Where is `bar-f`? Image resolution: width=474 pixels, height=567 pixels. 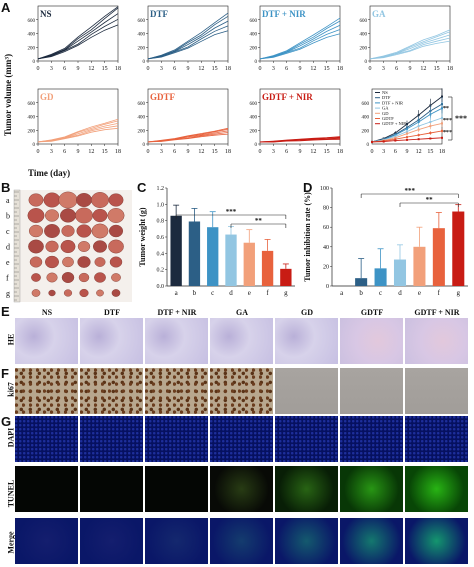 bar-f is located at coordinates (267, 268).